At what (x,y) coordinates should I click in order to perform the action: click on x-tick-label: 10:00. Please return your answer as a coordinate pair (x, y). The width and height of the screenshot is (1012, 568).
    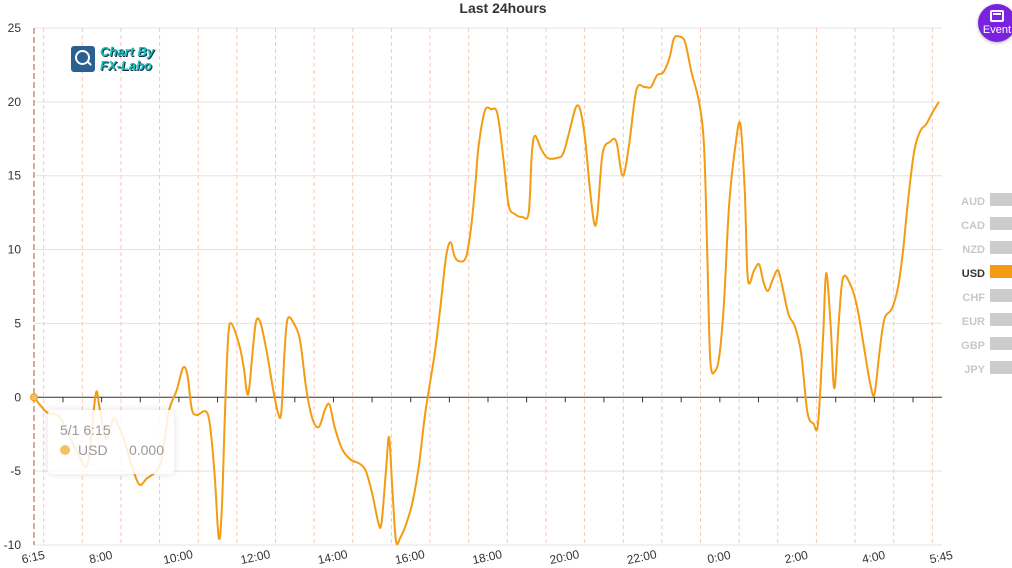
    Looking at the image, I should click on (178, 557).